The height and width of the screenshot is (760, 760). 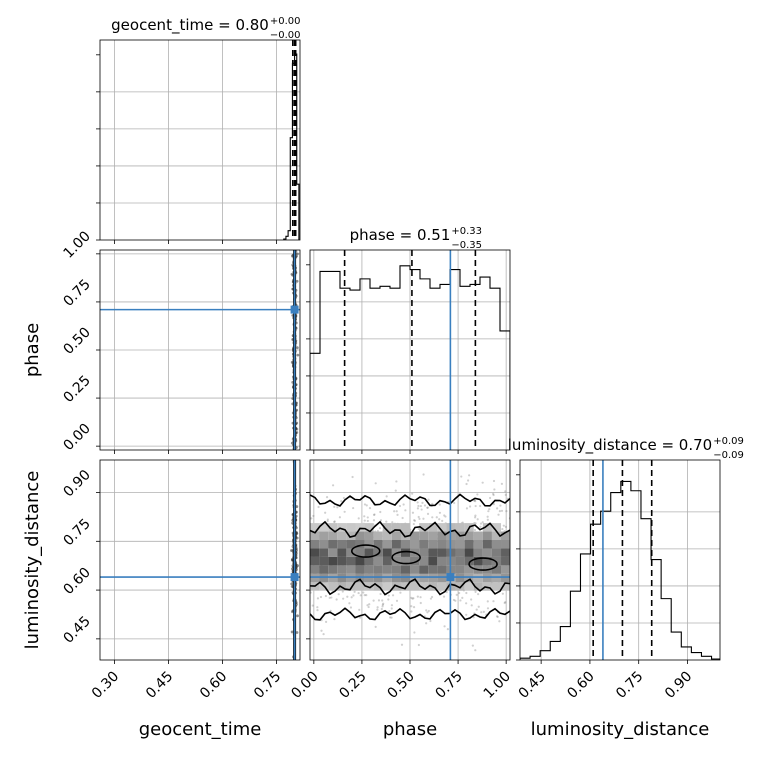 What do you see at coordinates (76, 244) in the screenshot?
I see `ytick-label-phase: 1.00` at bounding box center [76, 244].